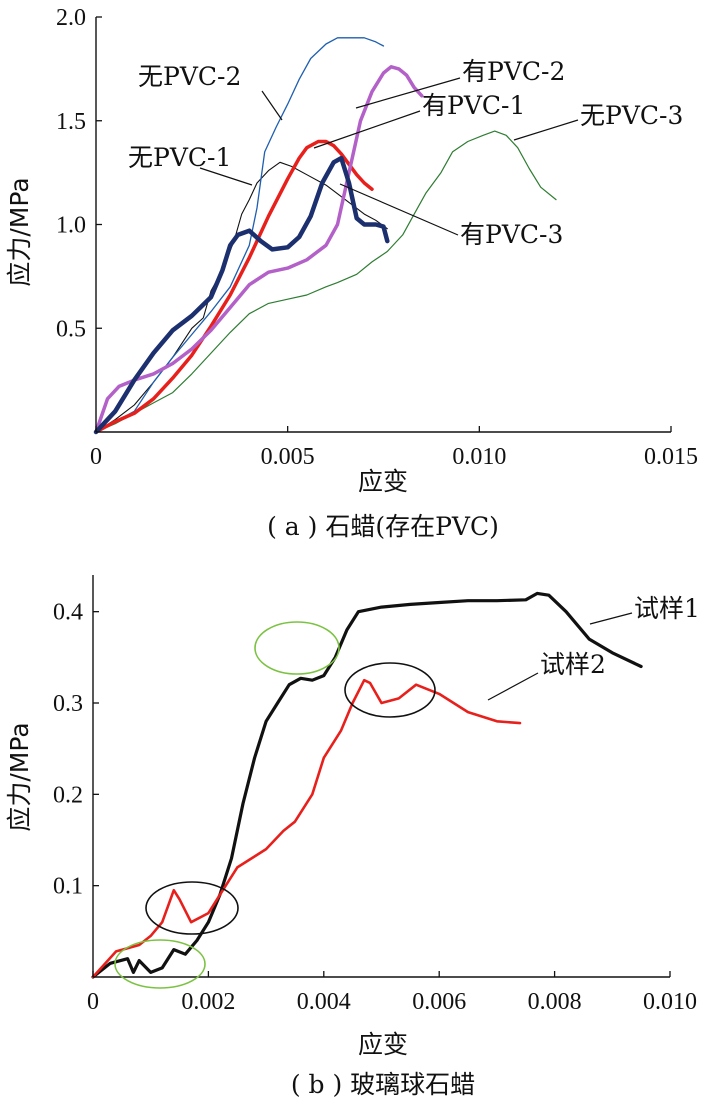  Describe the element at coordinates (389, 156) in the screenshot. I see `chart-a-leaders` at that location.